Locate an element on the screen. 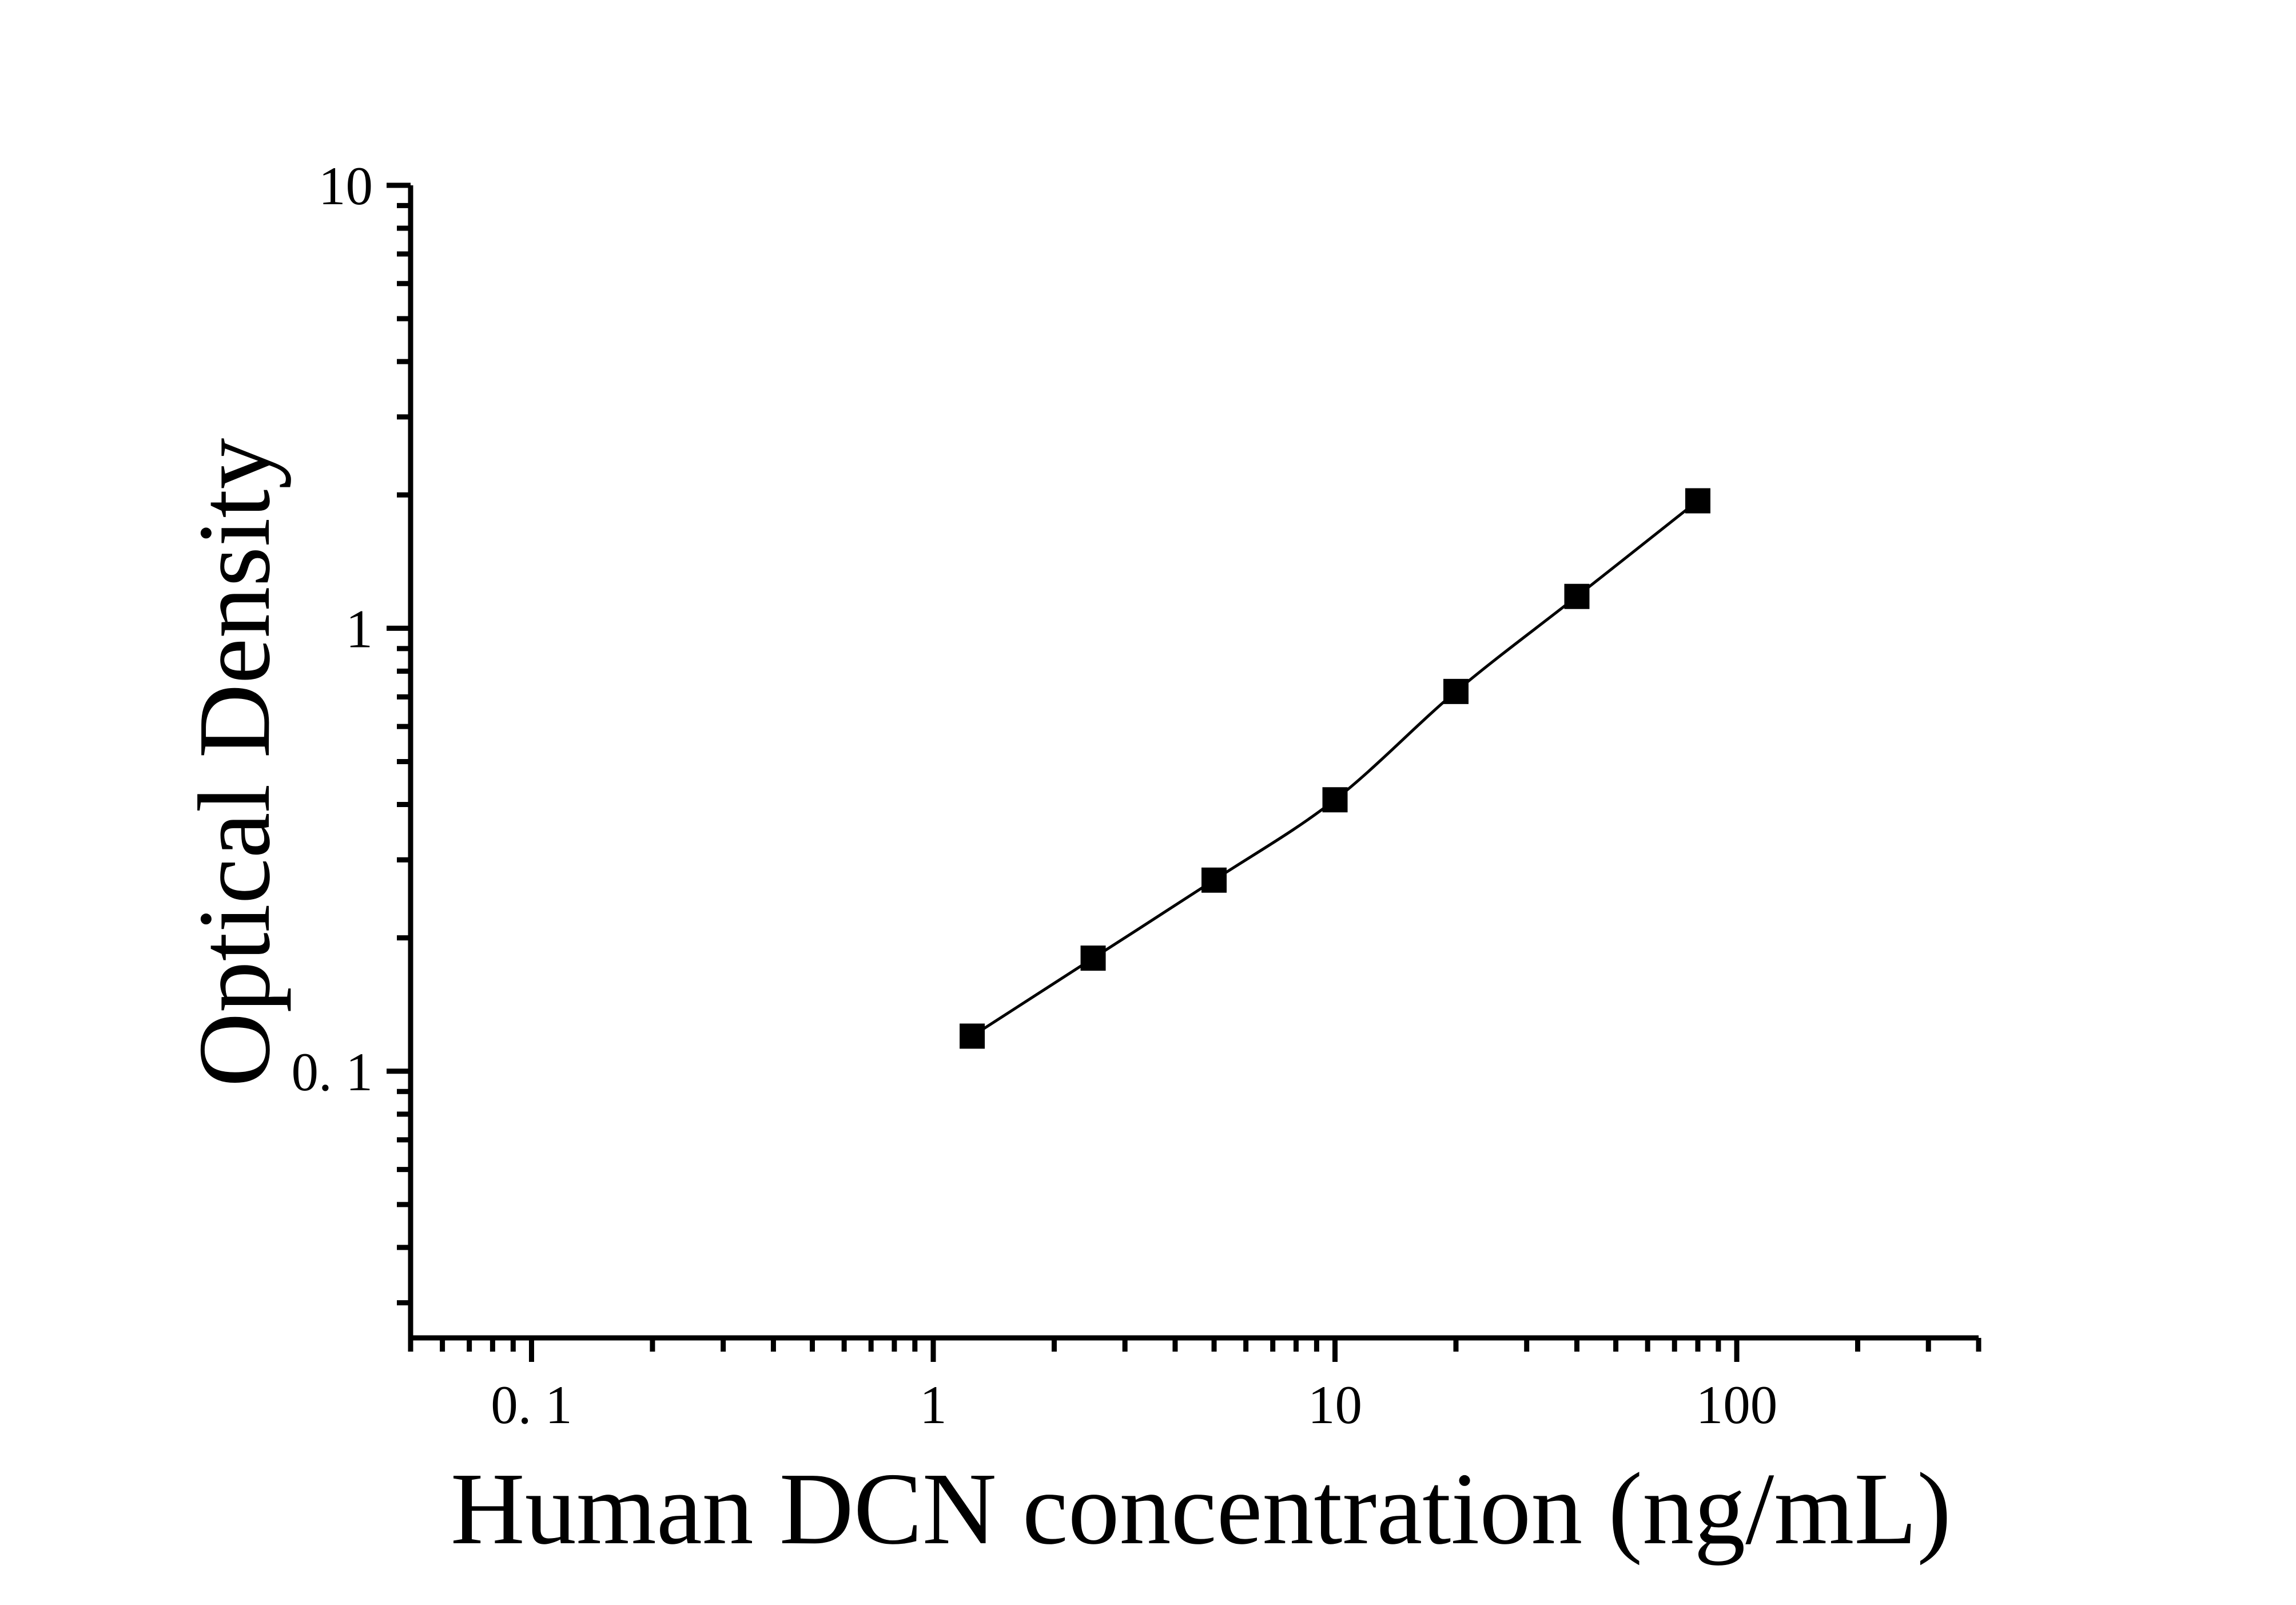 This screenshot has width=2296, height=1605. y-tick-label: 0. 1 is located at coordinates (332, 1072).